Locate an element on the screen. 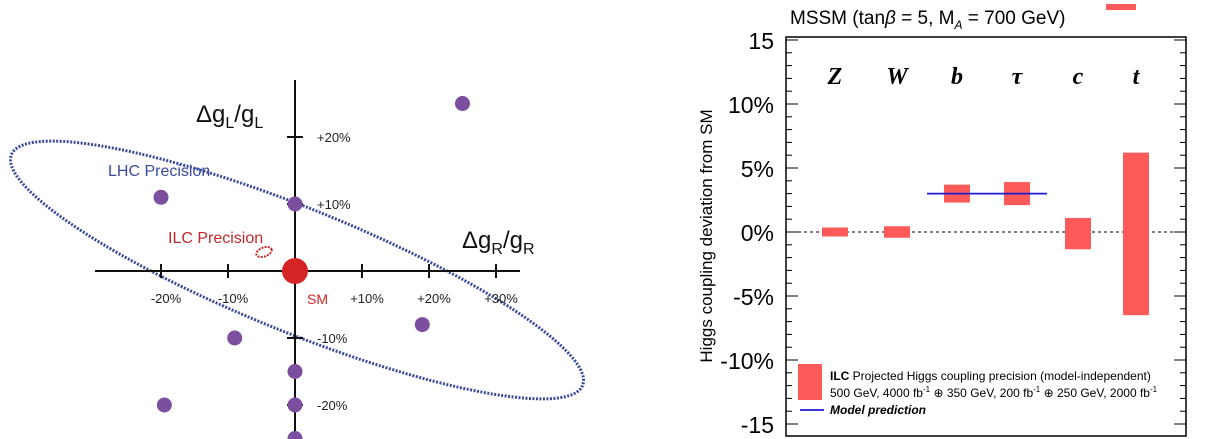  y-tick-label: -20% is located at coordinates (332, 405).